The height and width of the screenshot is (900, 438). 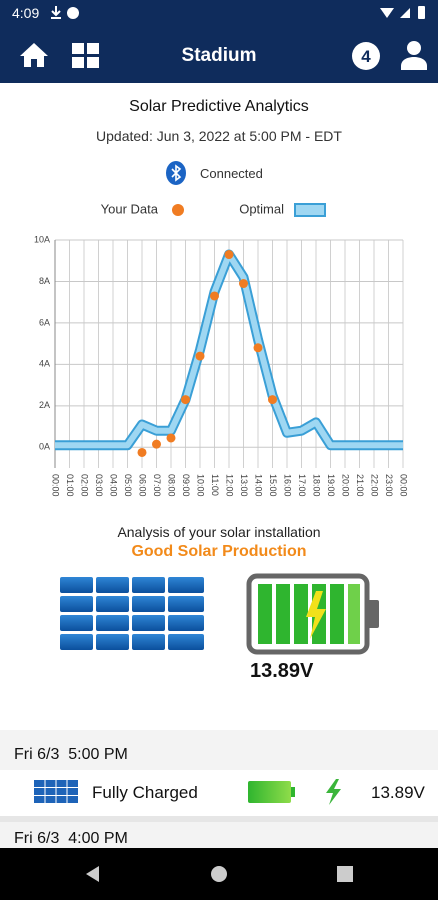 I want to click on x-tick-label: 11:00, so click(x=215, y=485).